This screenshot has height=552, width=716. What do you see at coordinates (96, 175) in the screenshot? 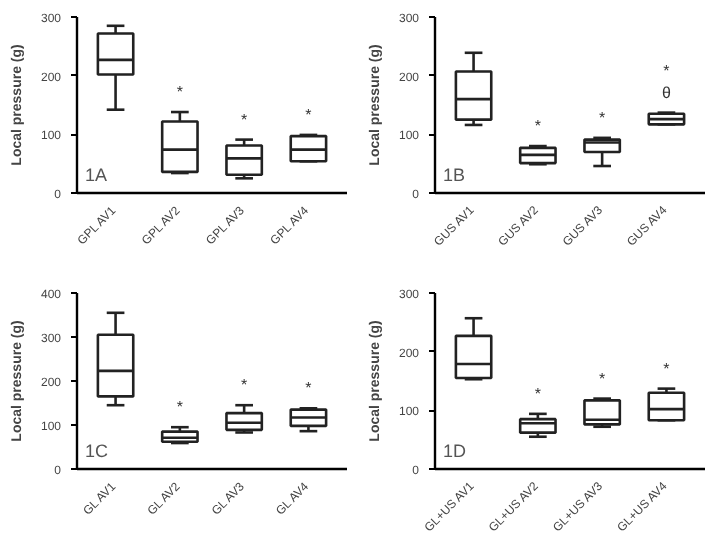
I see `annotation: 1A` at bounding box center [96, 175].